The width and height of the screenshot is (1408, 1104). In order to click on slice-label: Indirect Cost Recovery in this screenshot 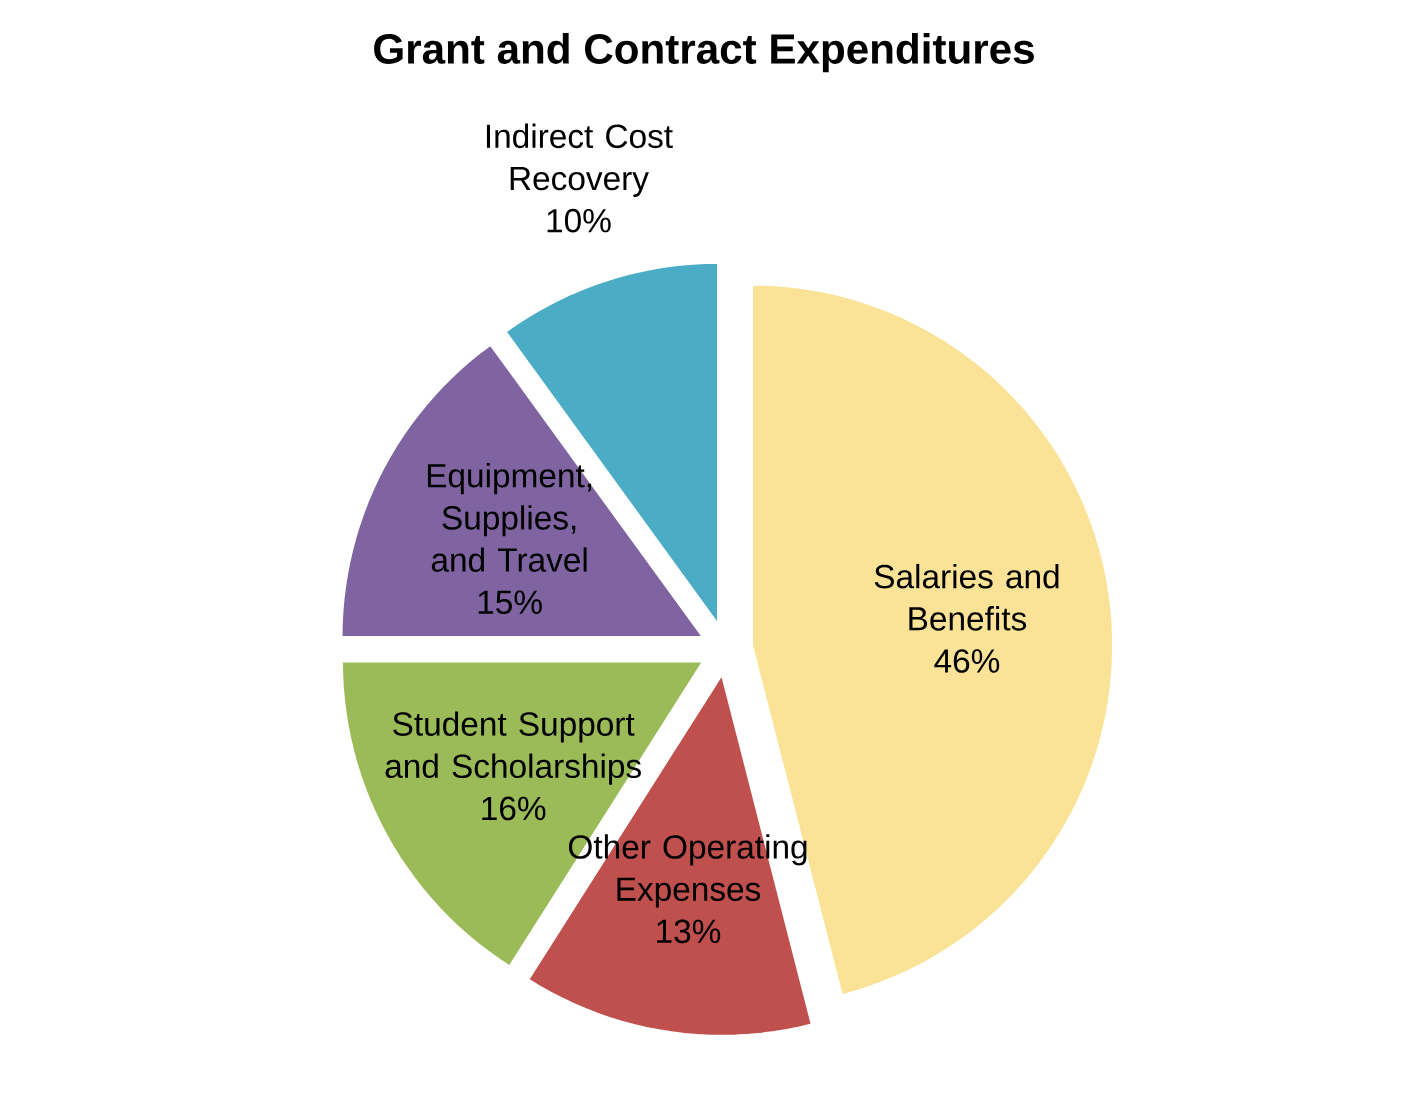, I will do `click(579, 160)`.